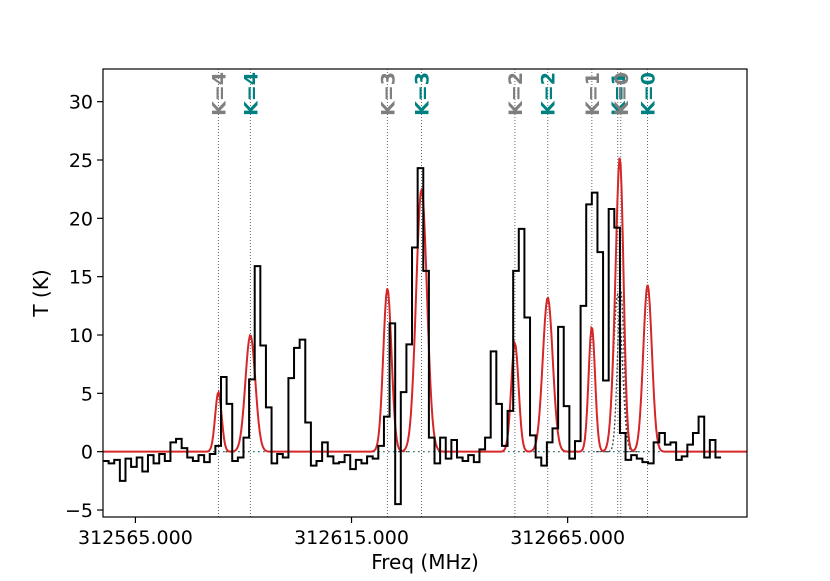  I want to click on y-tick-label: 20, so click(81, 219).